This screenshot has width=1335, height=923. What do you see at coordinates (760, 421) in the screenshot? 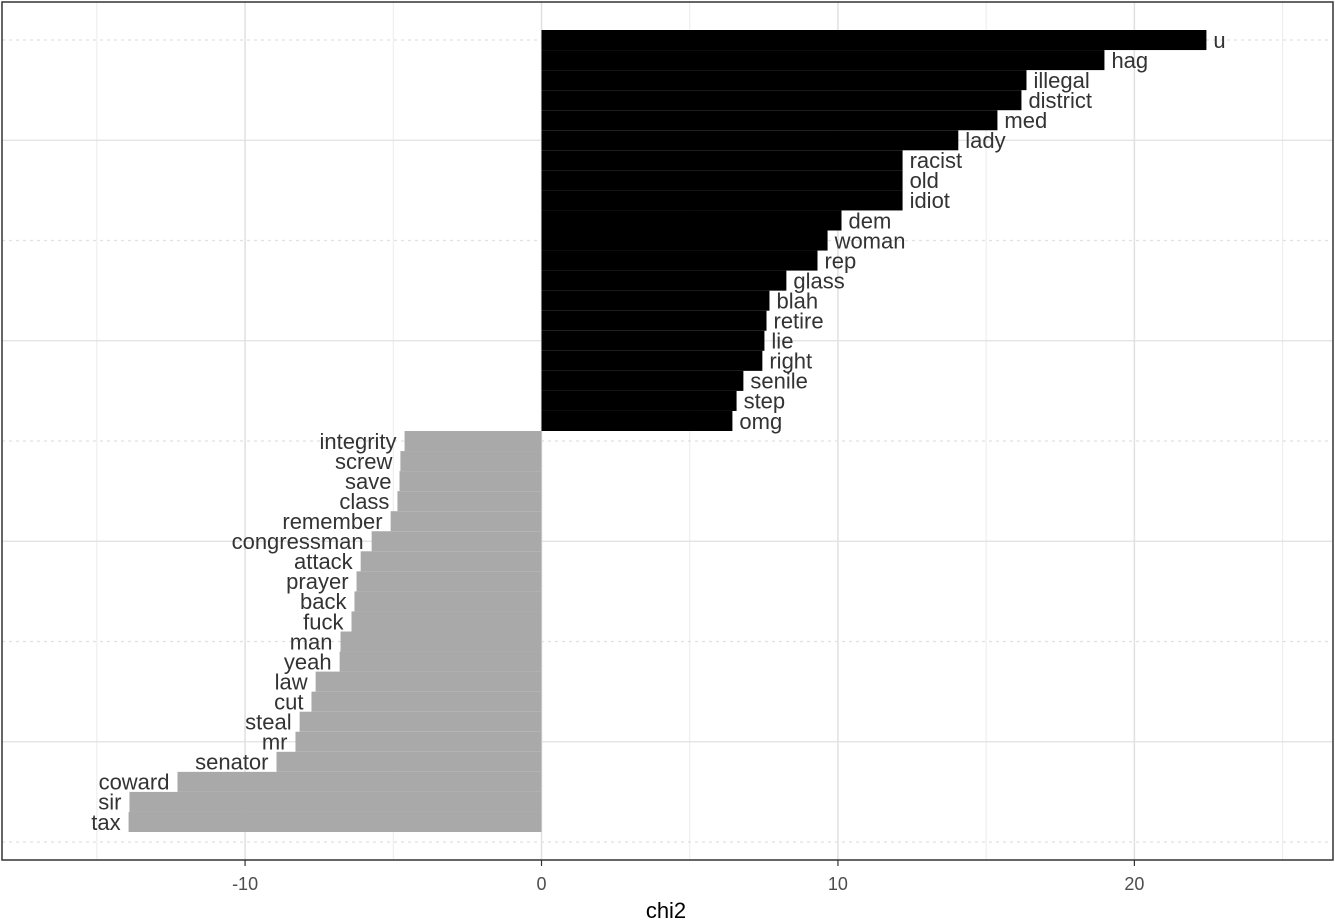
I see `bar-label: omg` at bounding box center [760, 421].